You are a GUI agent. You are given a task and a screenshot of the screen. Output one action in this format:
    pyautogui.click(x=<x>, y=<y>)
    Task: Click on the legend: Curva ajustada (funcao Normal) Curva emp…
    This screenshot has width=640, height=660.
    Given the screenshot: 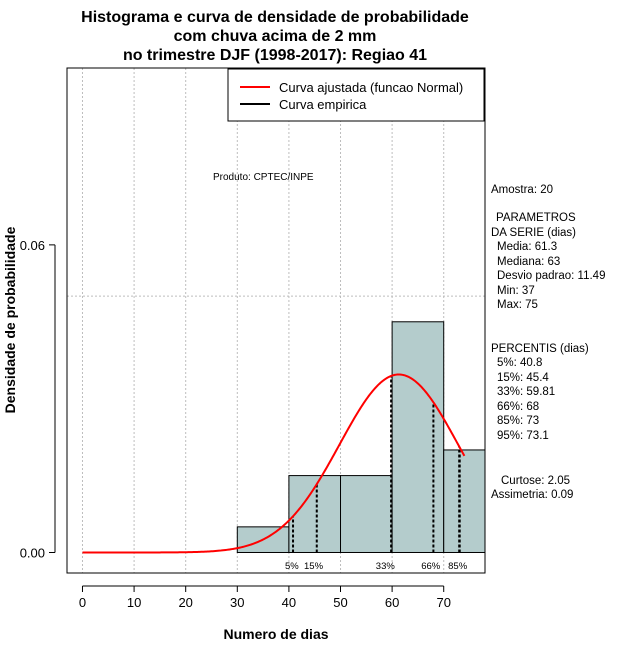 What is the action you would take?
    pyautogui.click(x=356, y=95)
    